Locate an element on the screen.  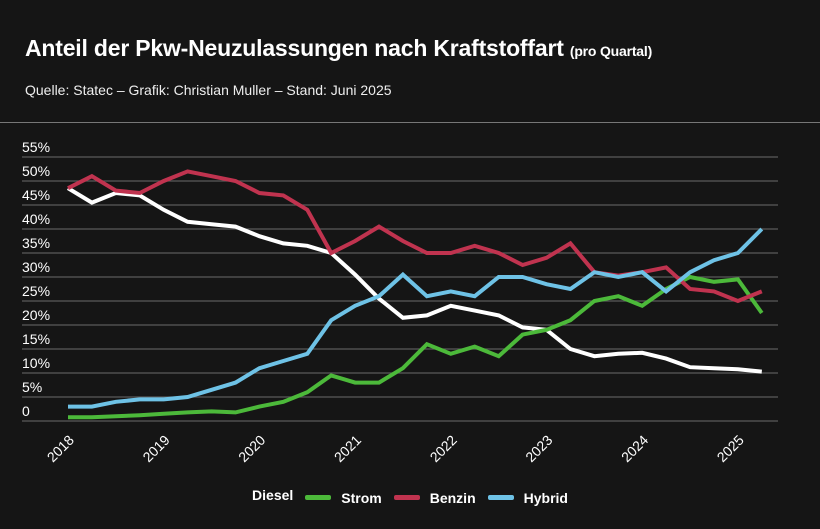
x-tick-label: 2020 is located at coordinates (251, 448).